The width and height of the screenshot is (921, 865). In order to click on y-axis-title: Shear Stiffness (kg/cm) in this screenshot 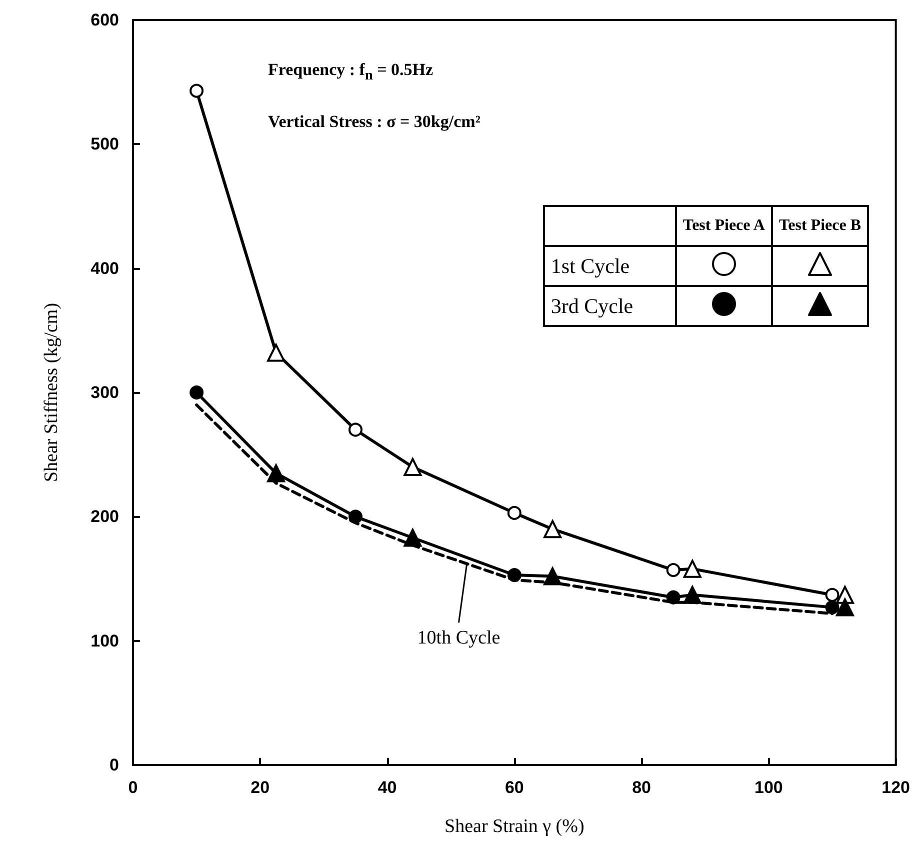, I will do `click(51, 392)`.